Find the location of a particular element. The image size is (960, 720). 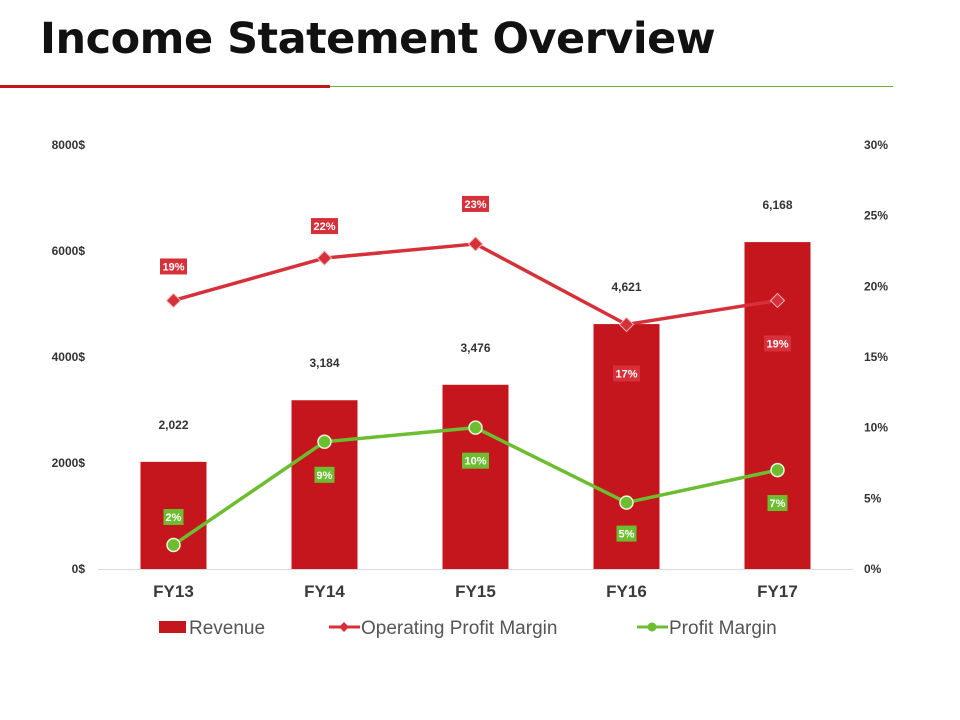

legend-label-revenue: Revenue is located at coordinates (227, 628).